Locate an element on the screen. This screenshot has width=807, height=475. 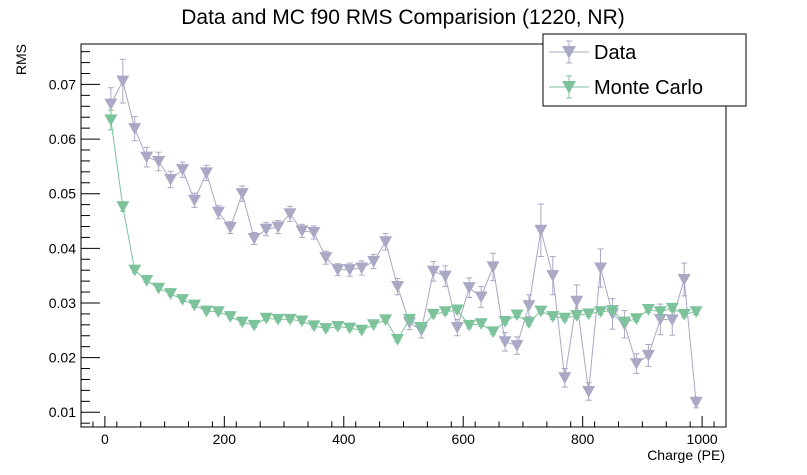
y-tick-label: 0.05 is located at coordinates (62, 194).